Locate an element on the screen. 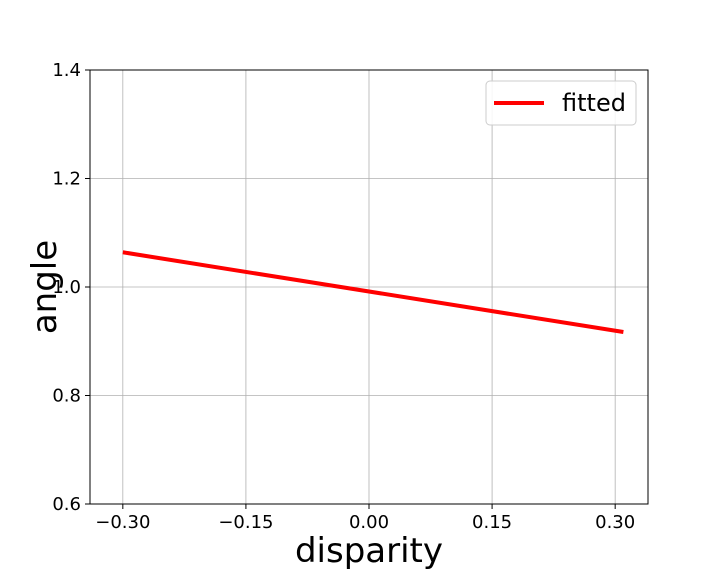  series-layer is located at coordinates (373, 292).